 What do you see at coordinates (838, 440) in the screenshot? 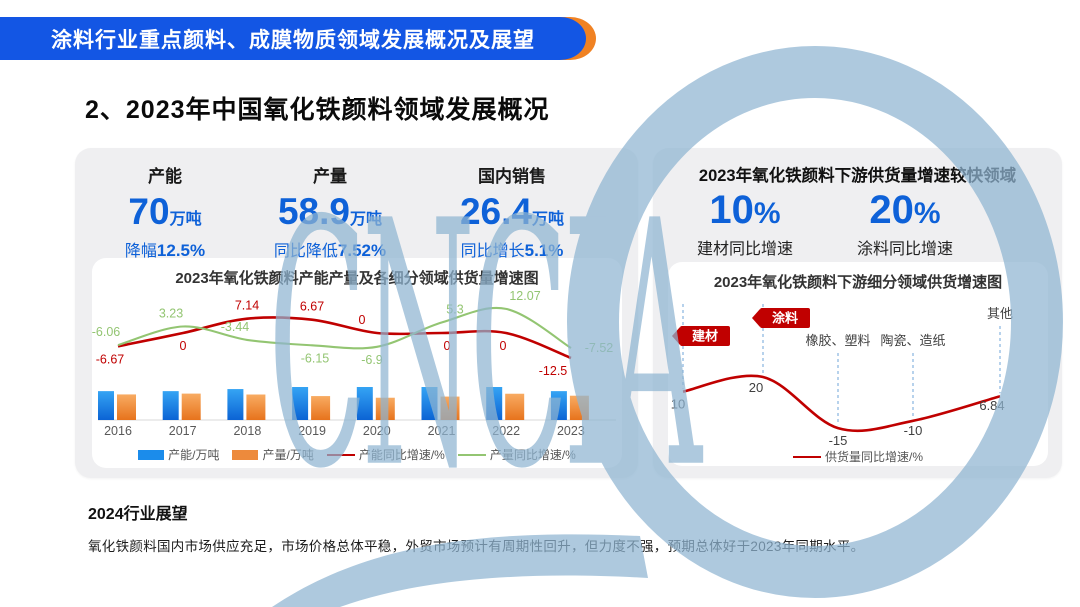
I see `data-label: -15` at bounding box center [838, 440].